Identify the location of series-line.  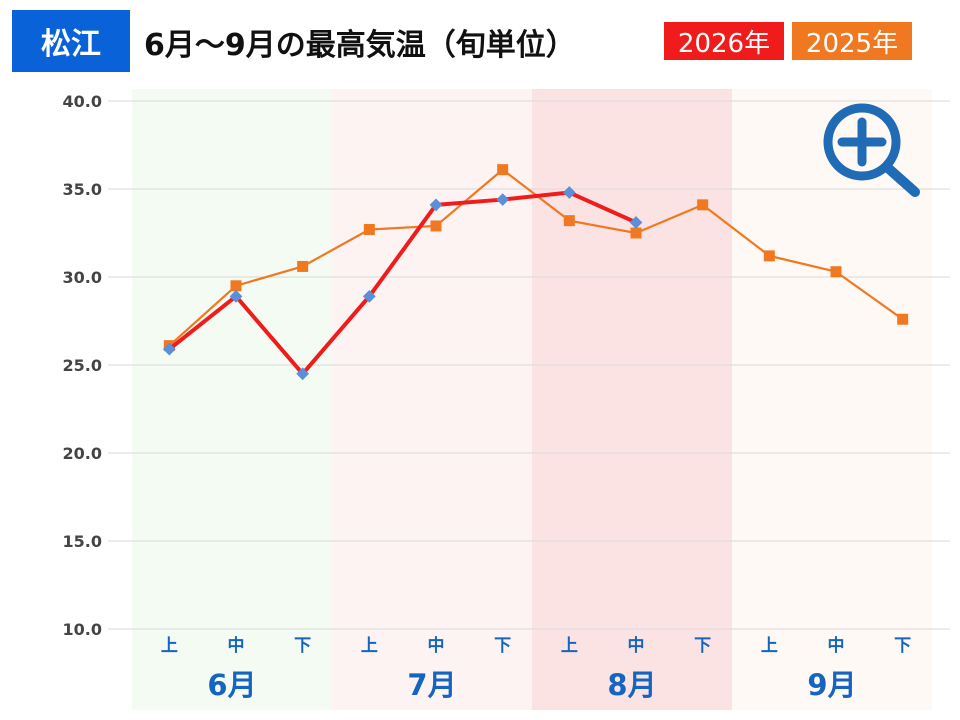
(402, 283).